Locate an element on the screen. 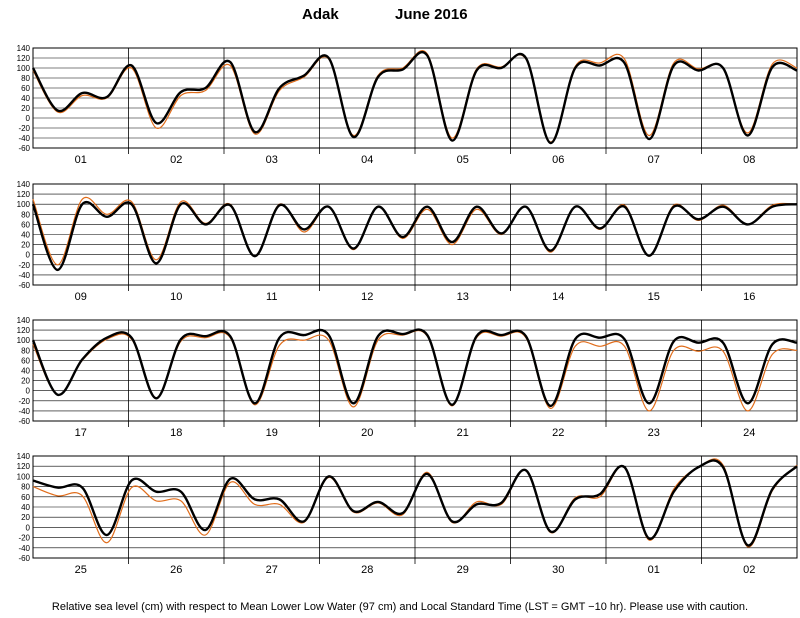  day-label: 05 is located at coordinates (463, 160).